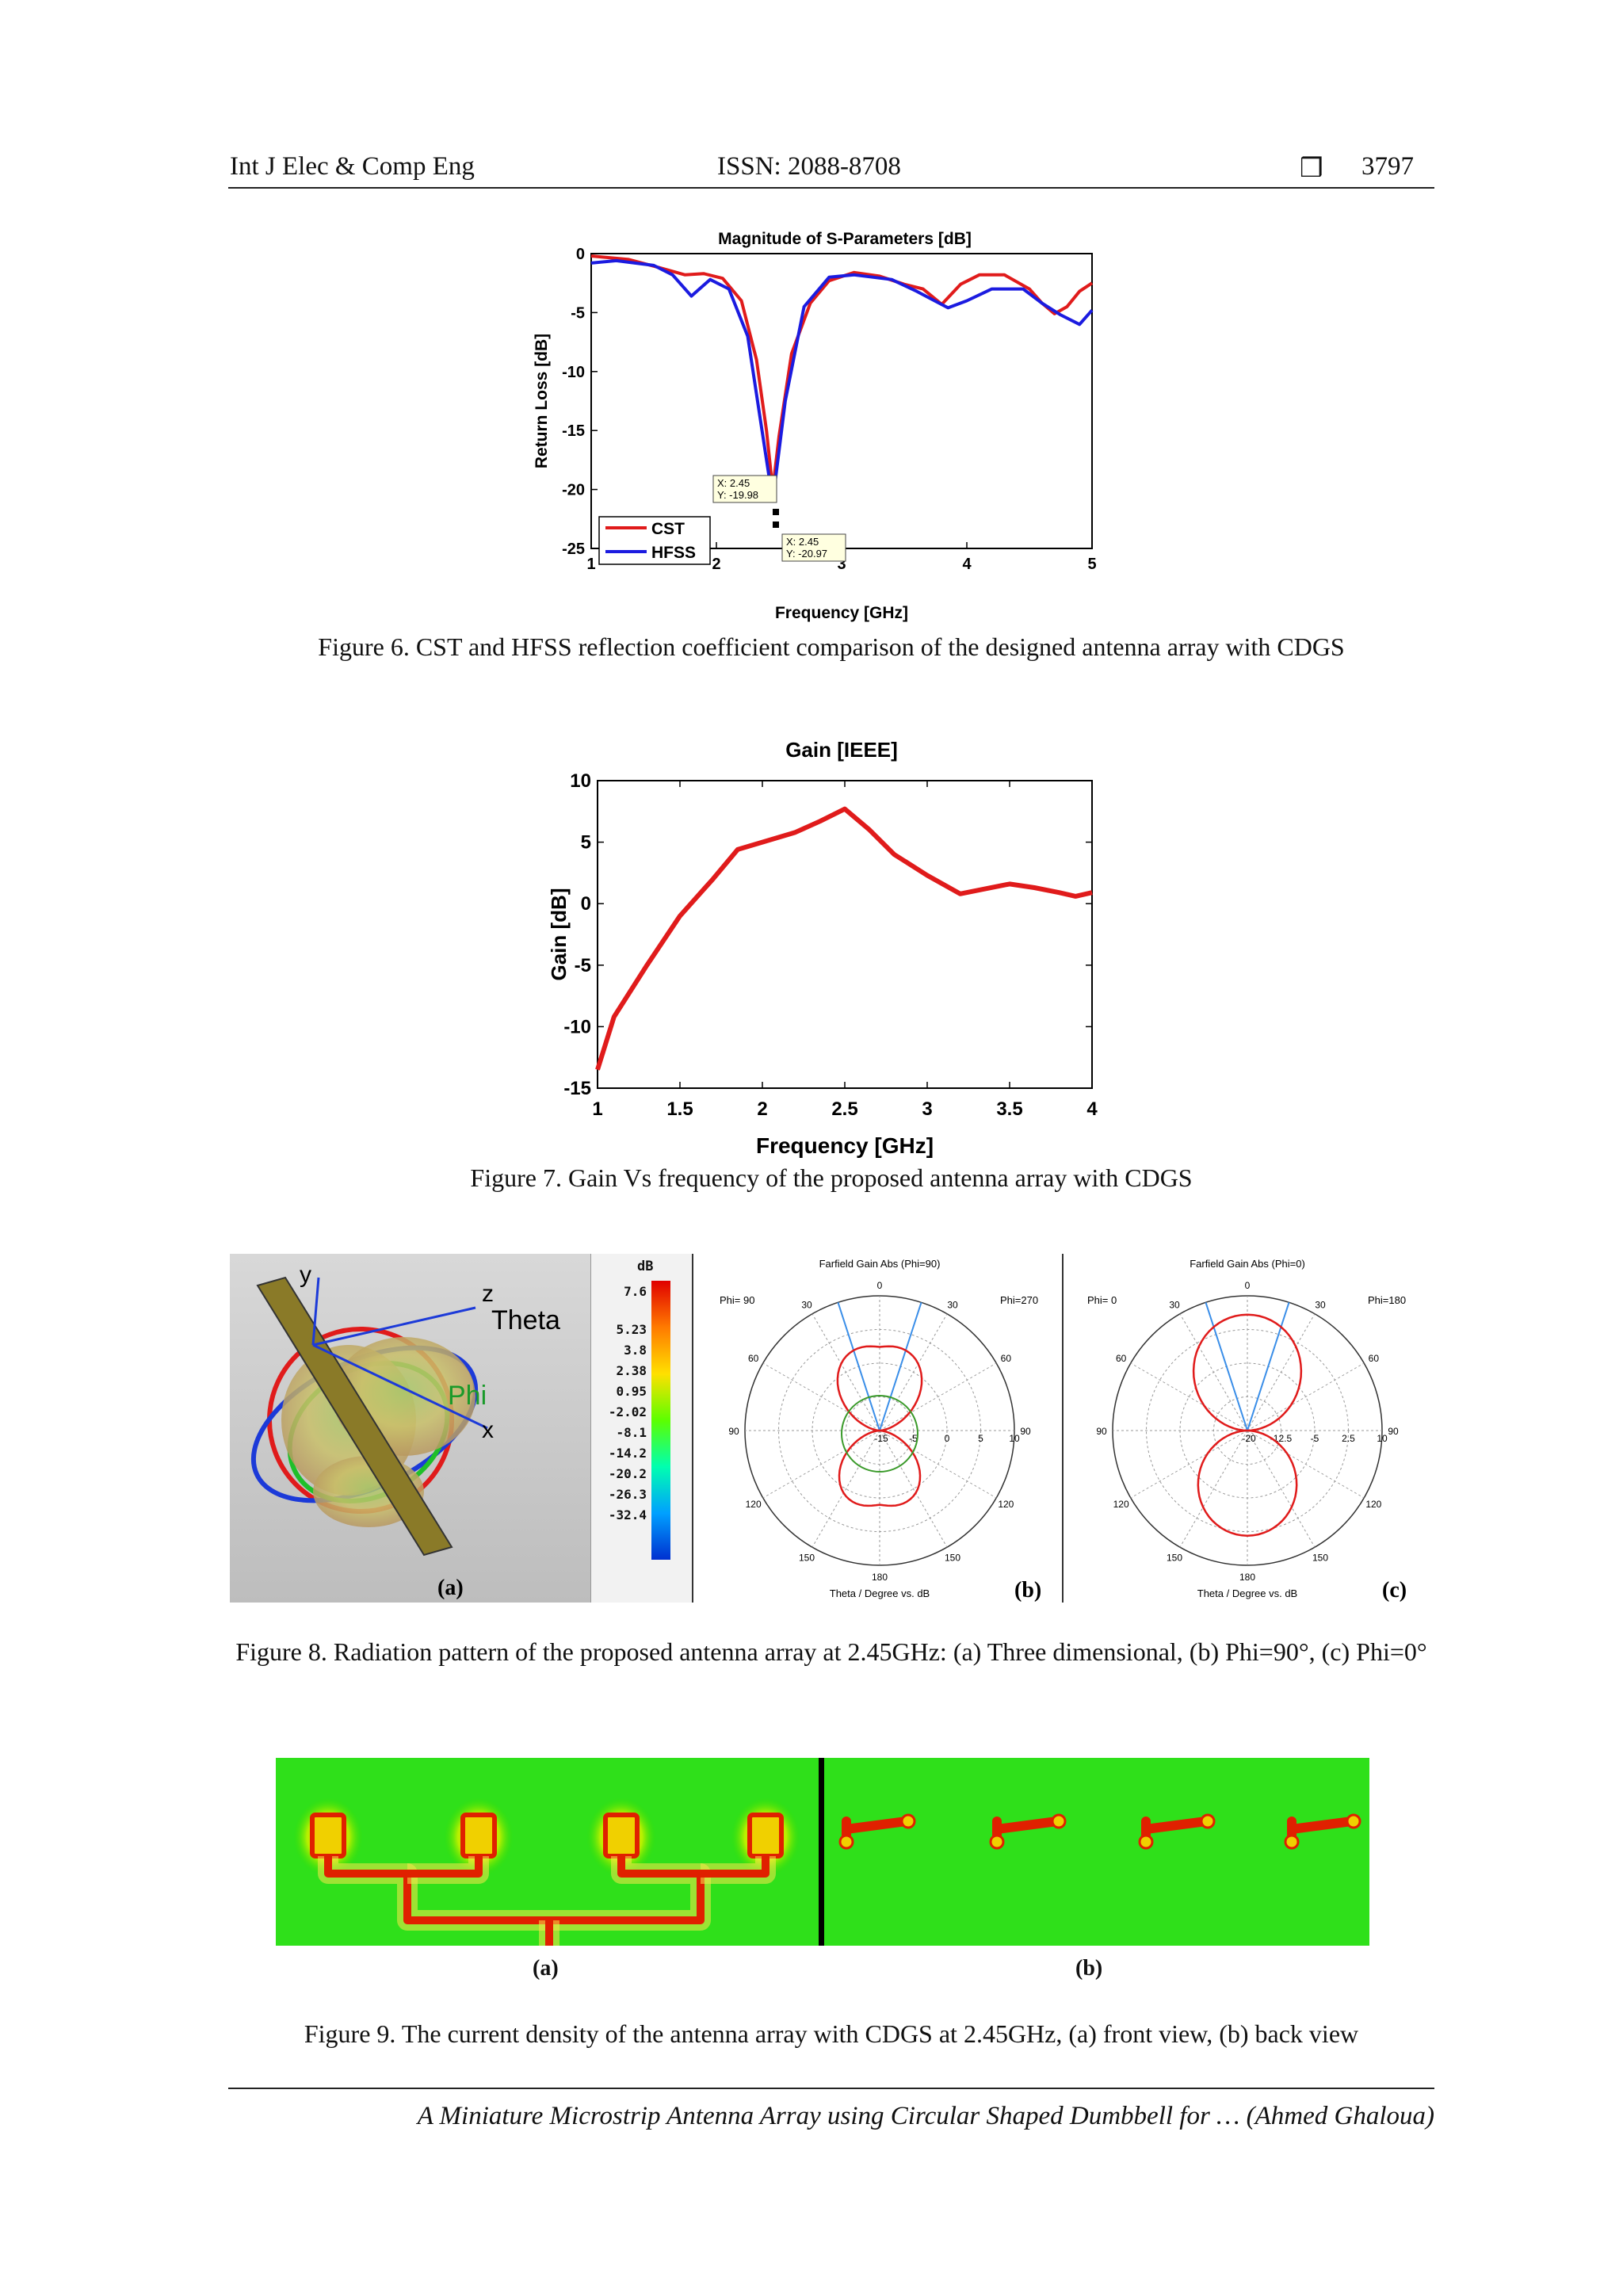  What do you see at coordinates (737, 495) in the screenshot?
I see `svg-text: Y: -19.98` at bounding box center [737, 495].